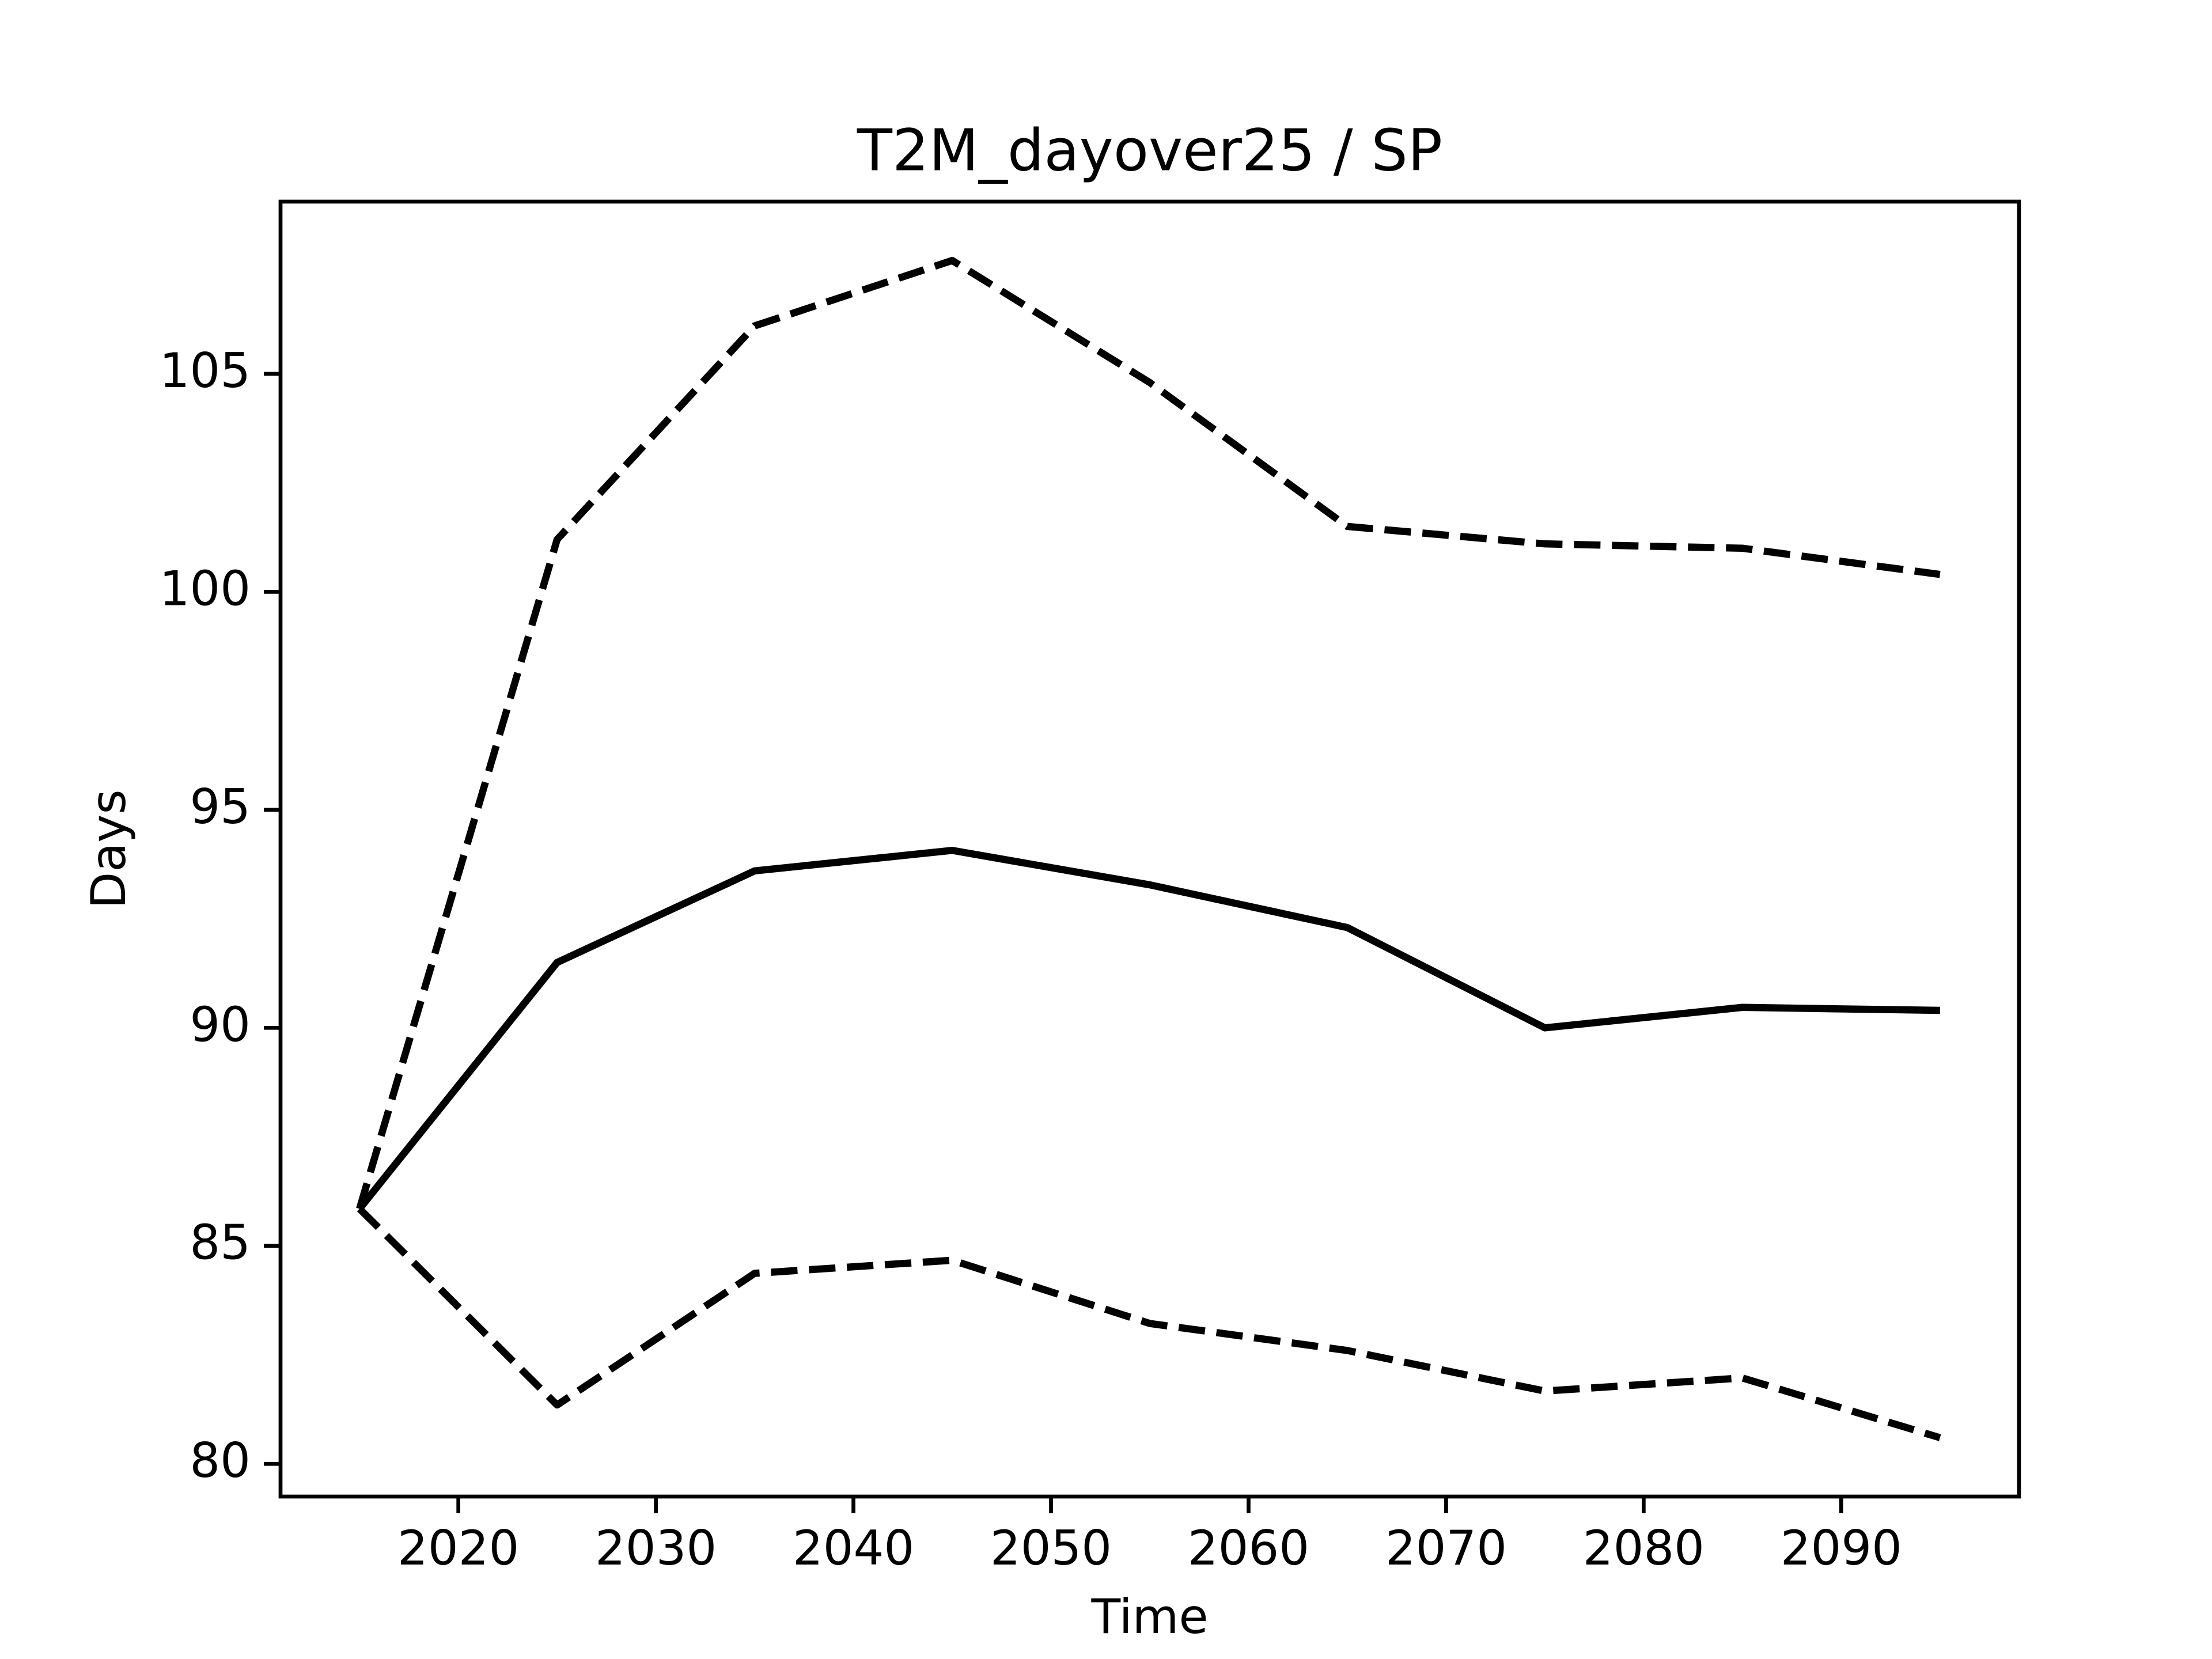  Describe the element at coordinates (1644, 1548) in the screenshot. I see `x-tick-label: 2080` at that location.